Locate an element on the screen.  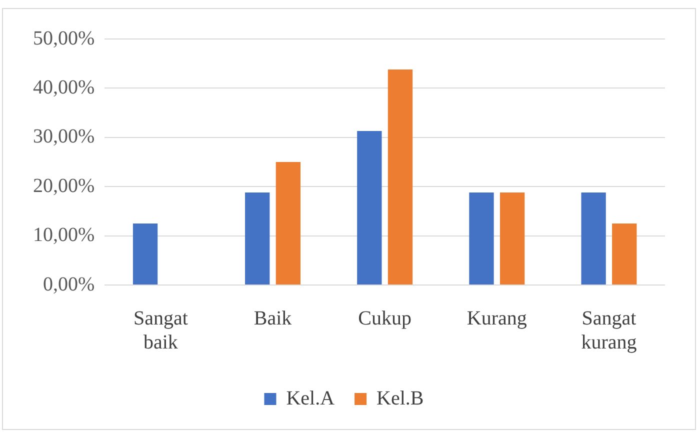
y-tick-label: 30,00% is located at coordinates (63, 137).